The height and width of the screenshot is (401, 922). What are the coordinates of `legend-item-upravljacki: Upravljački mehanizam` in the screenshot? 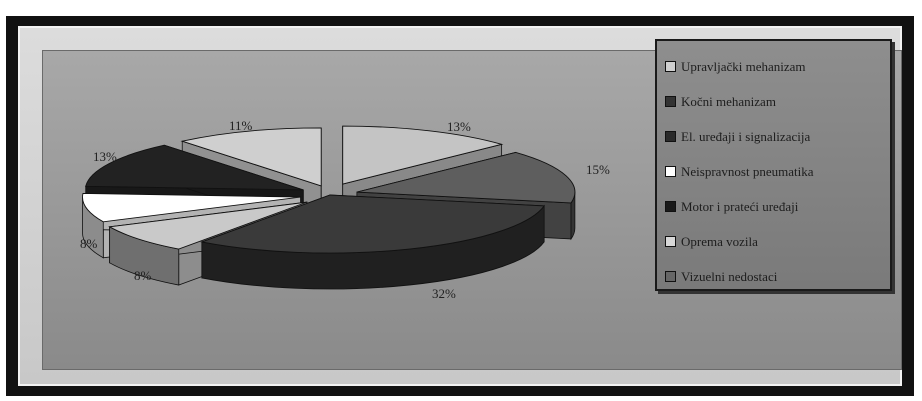 It's located at (777, 66).